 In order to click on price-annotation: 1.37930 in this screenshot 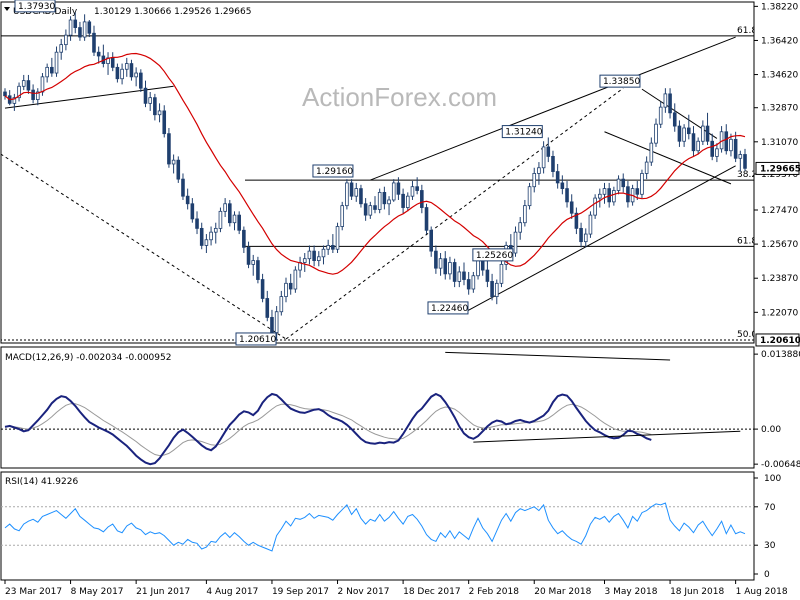, I will do `click(36, 7)`.